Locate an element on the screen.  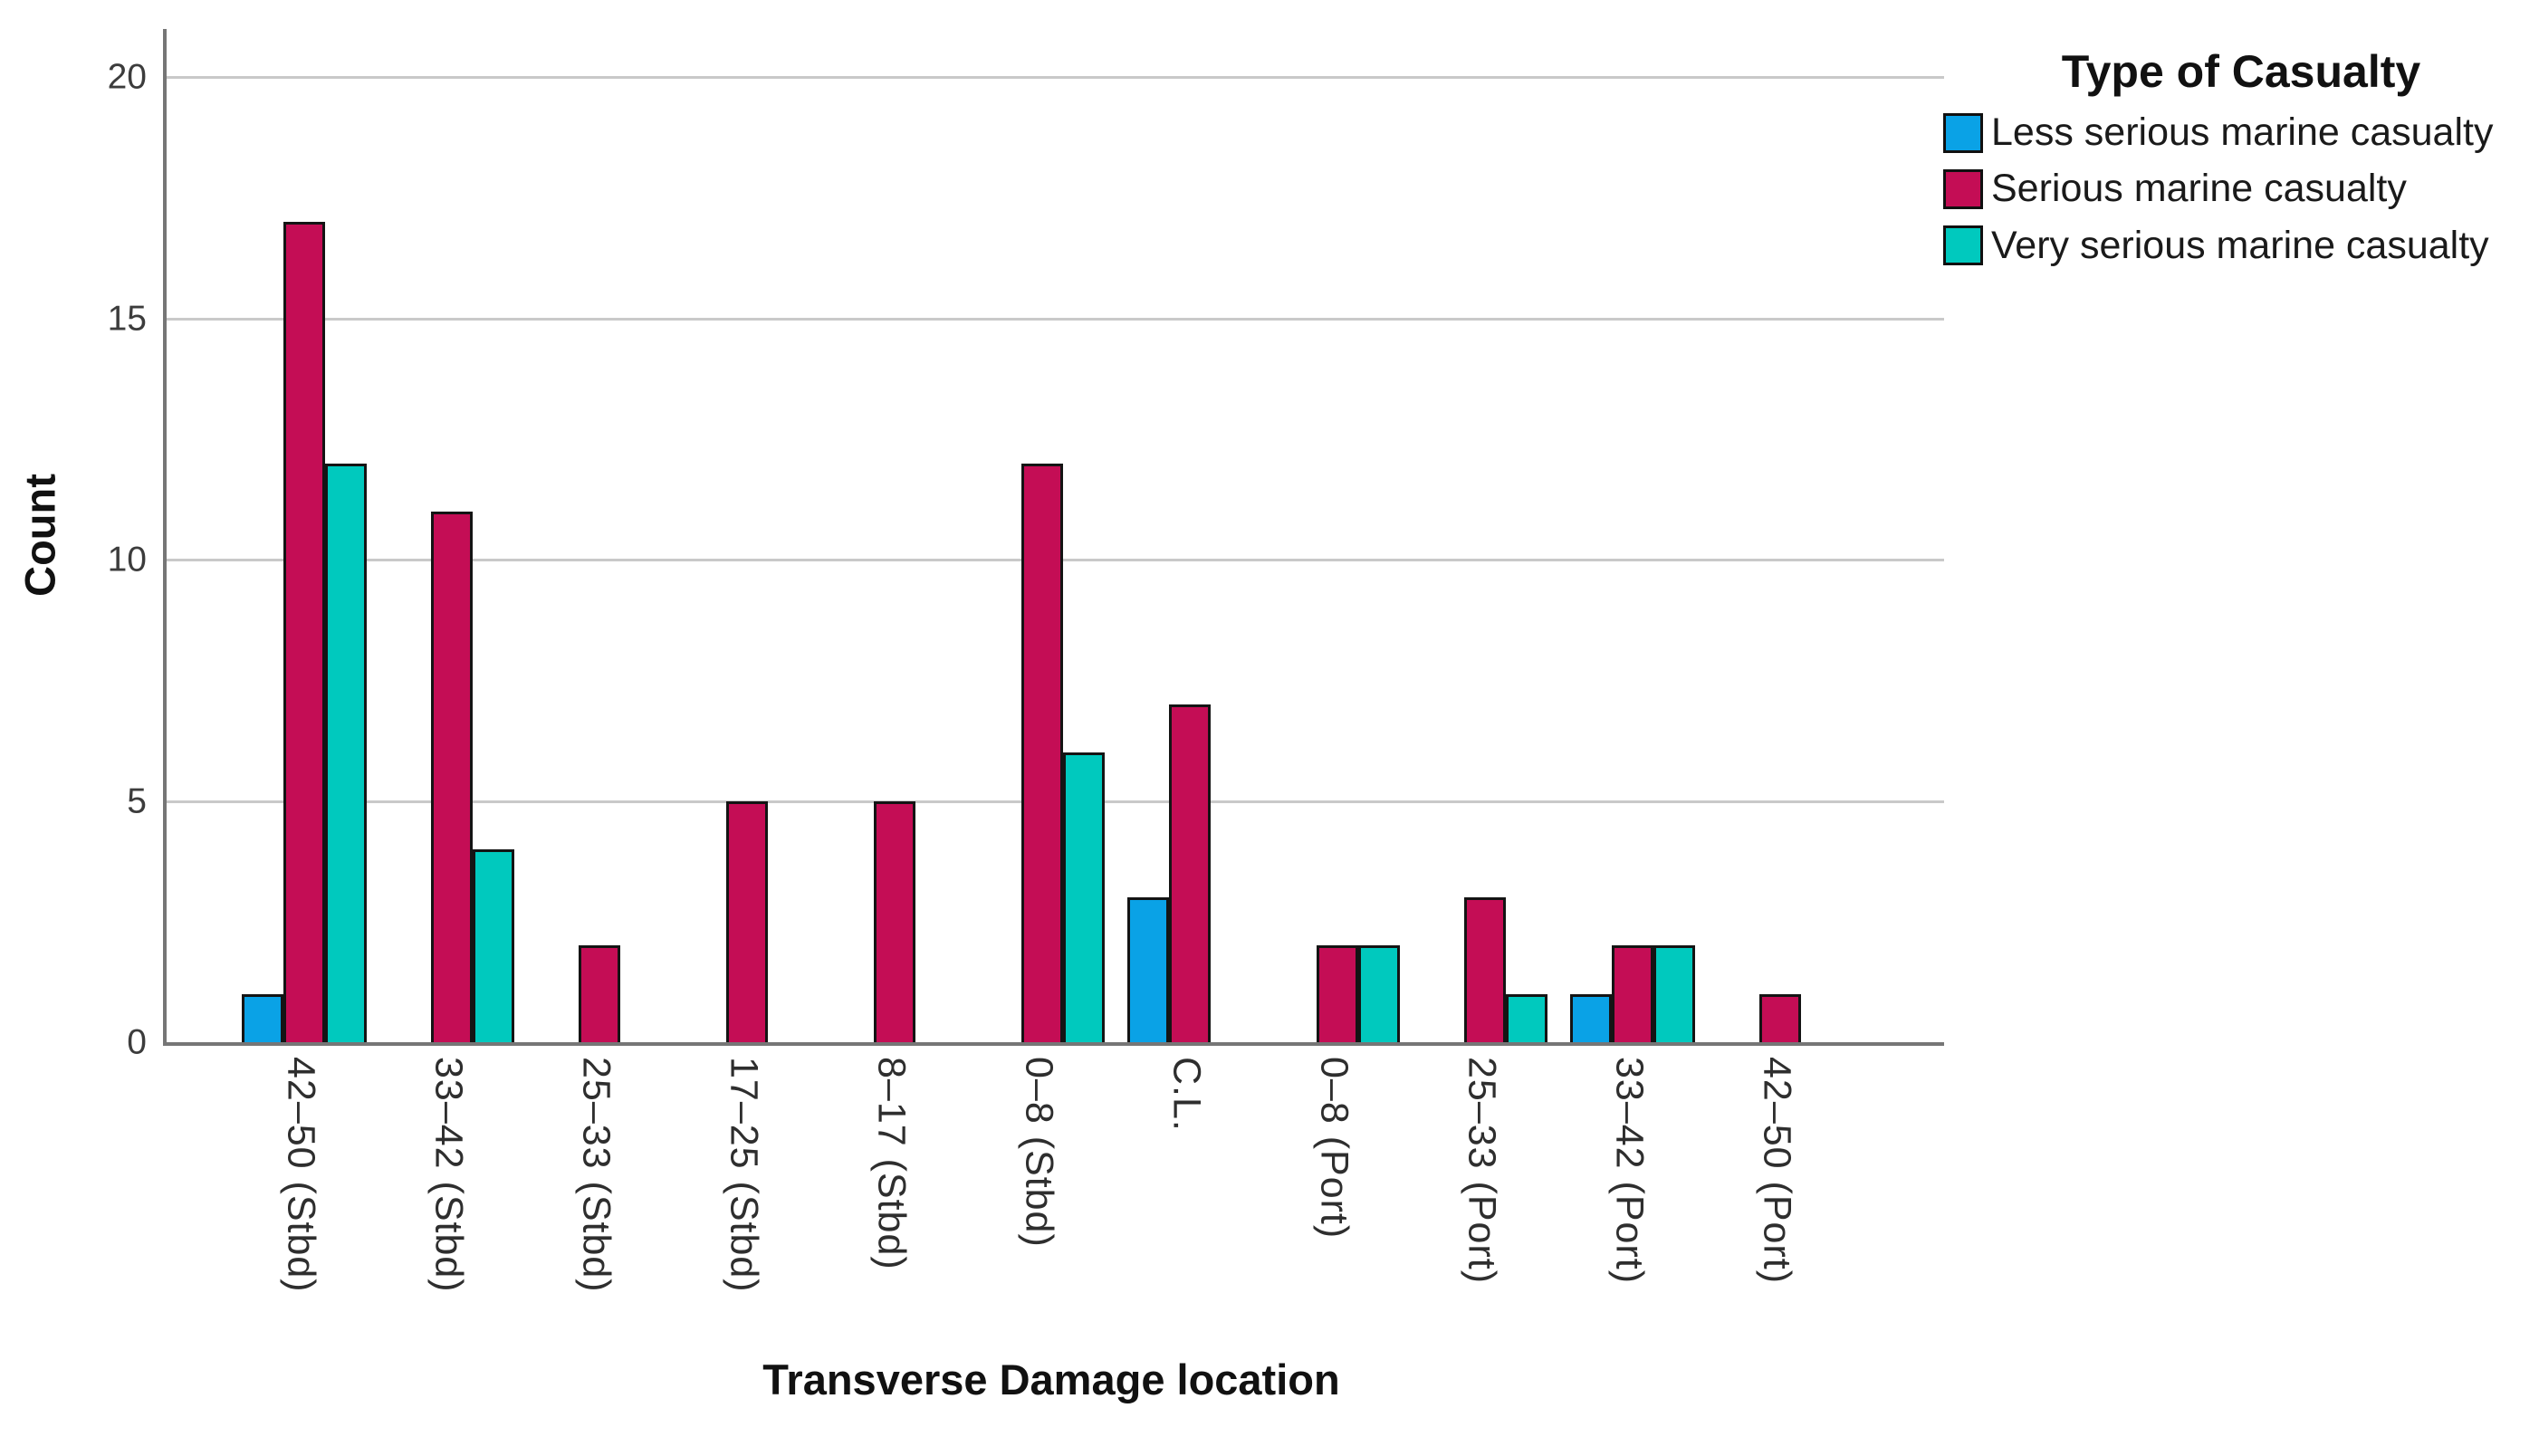
x-tick-label: 17–25 (Stbd) is located at coordinates (744, 1175).